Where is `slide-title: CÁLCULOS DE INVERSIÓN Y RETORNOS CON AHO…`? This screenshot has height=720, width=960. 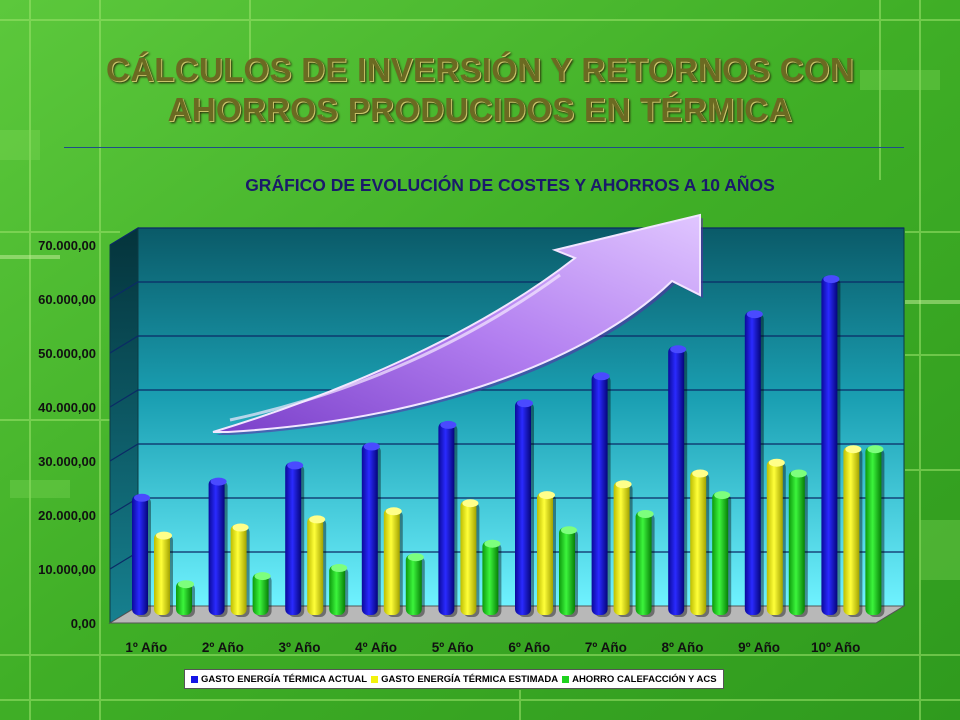 slide-title: CÁLCULOS DE INVERSIÓN Y RETORNOS CON AHO… is located at coordinates (480, 90).